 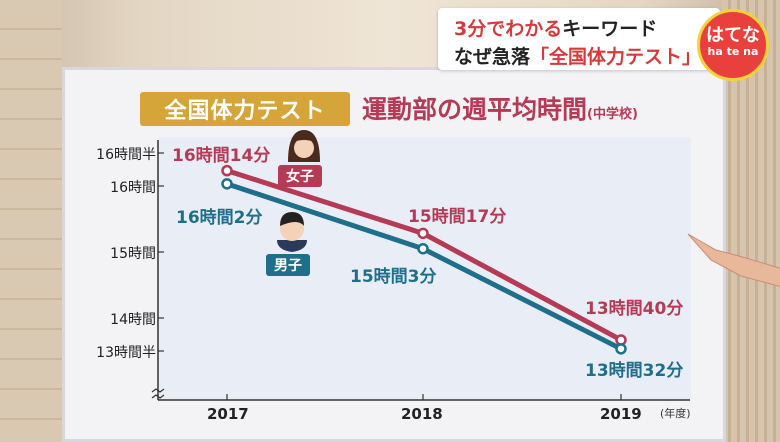 I want to click on chart-title: 運動部の週平均時間(中学校), so click(x=500, y=108).